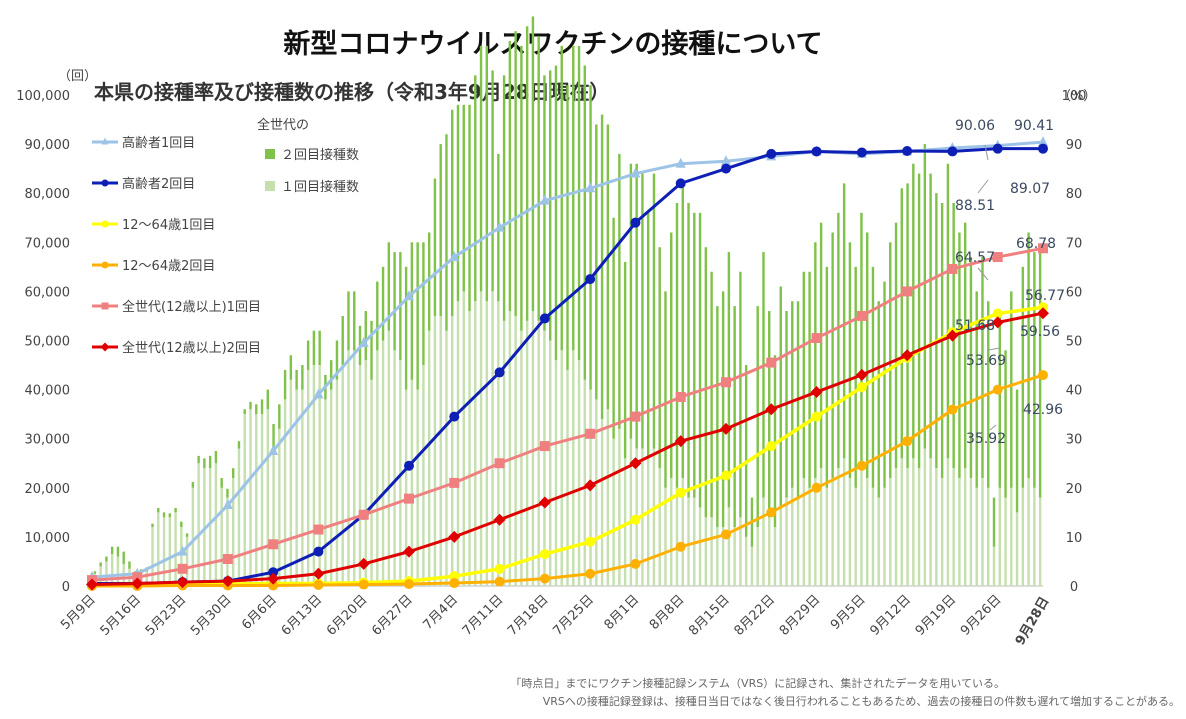  I want to click on x-tick-label: 7月25日, so click(573, 615).